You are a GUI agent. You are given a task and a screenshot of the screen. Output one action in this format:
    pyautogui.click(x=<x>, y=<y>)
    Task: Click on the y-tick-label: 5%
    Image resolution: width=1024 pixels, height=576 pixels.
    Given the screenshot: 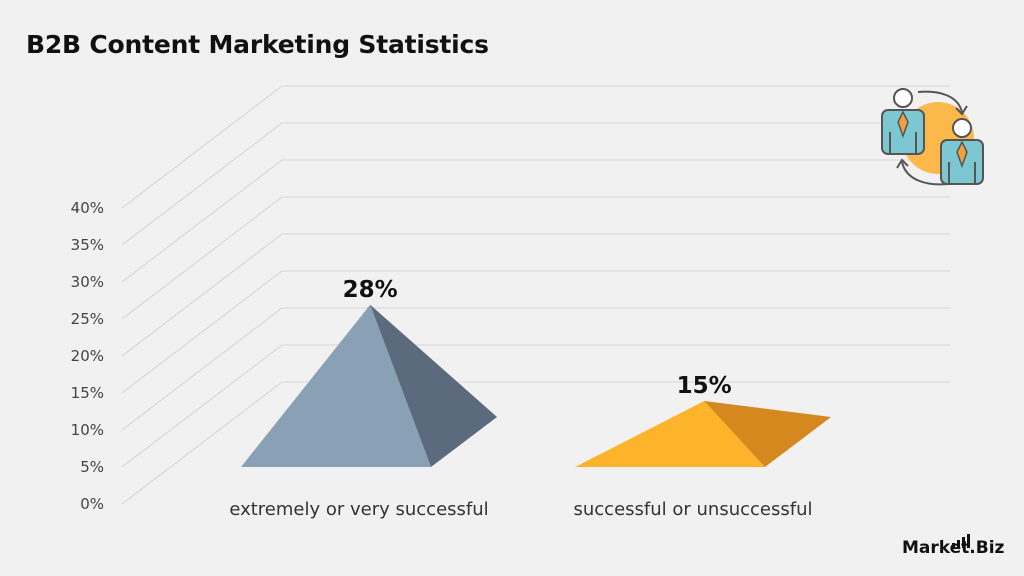 What is the action you would take?
    pyautogui.click(x=92, y=467)
    